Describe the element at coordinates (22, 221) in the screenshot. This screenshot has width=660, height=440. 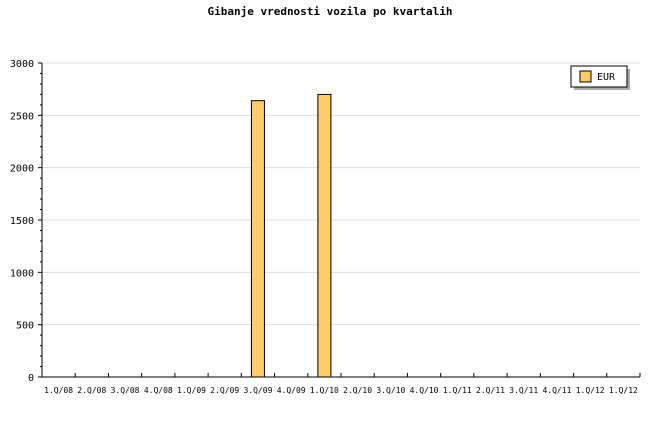
I see `y-tick-label: 1500` at that location.